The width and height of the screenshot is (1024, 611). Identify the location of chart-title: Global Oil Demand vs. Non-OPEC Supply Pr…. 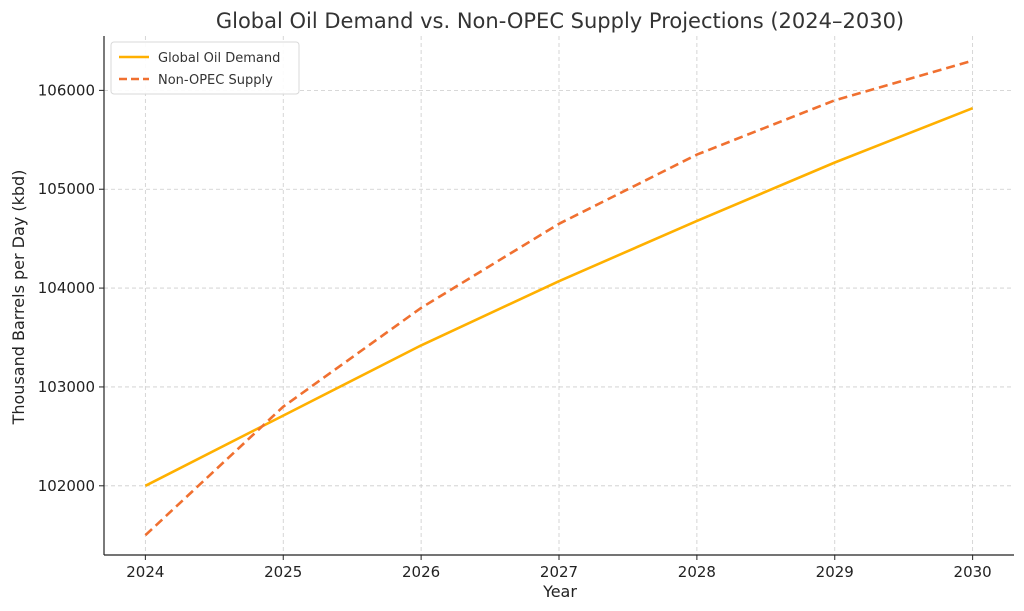
(560, 21).